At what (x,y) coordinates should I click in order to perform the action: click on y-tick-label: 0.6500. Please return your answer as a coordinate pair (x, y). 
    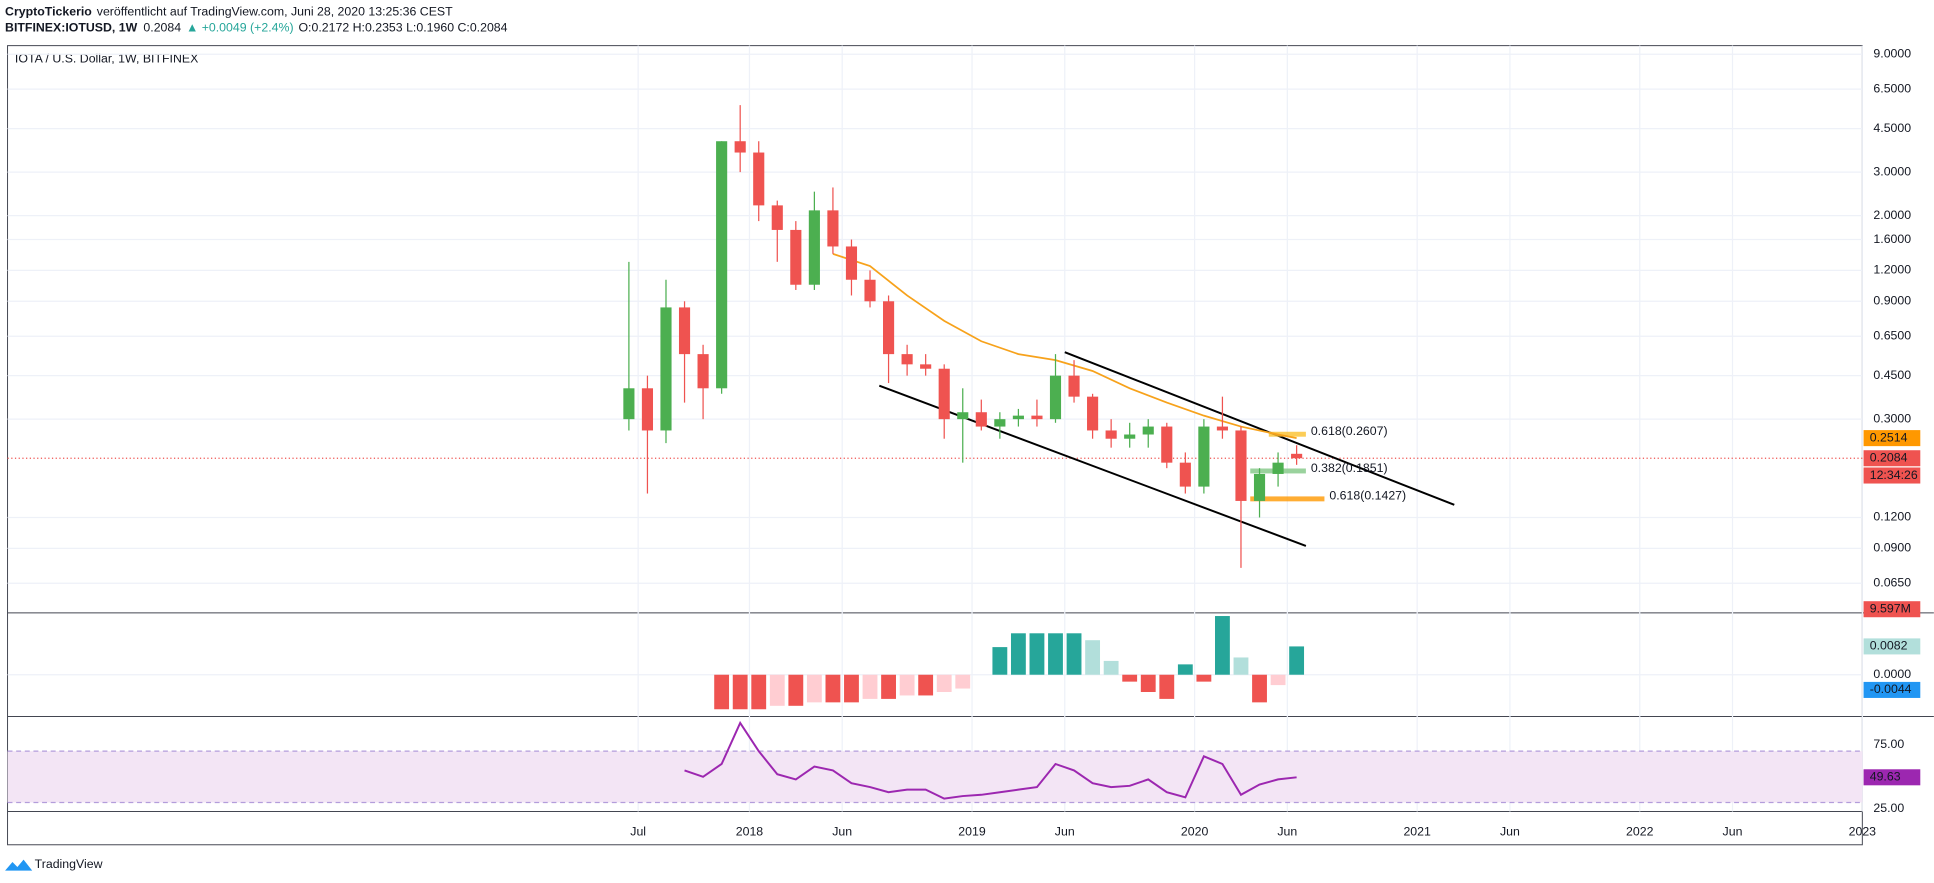
    Looking at the image, I should click on (1892, 335).